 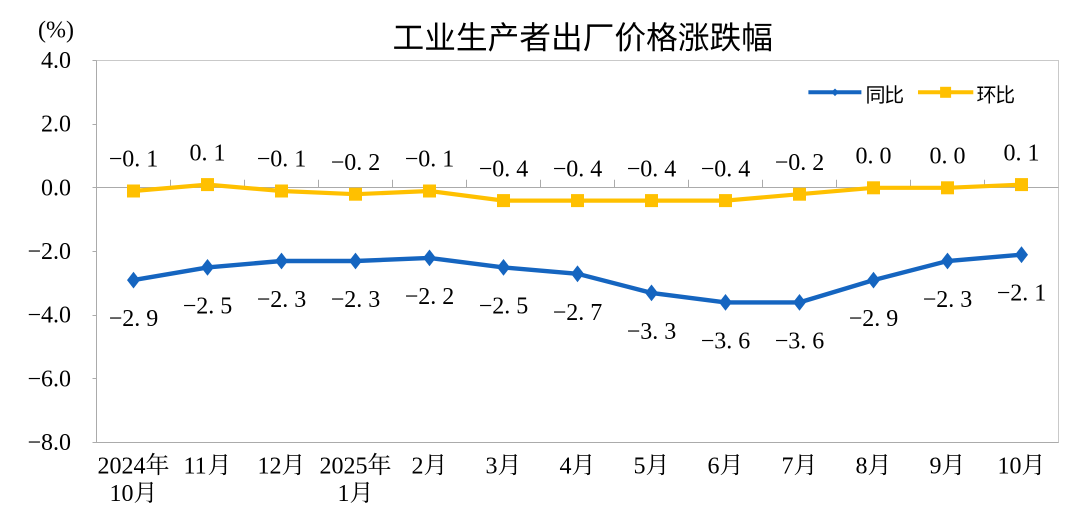 What do you see at coordinates (1022, 294) in the screenshot?
I see `svg-text: −2. 1` at bounding box center [1022, 294].